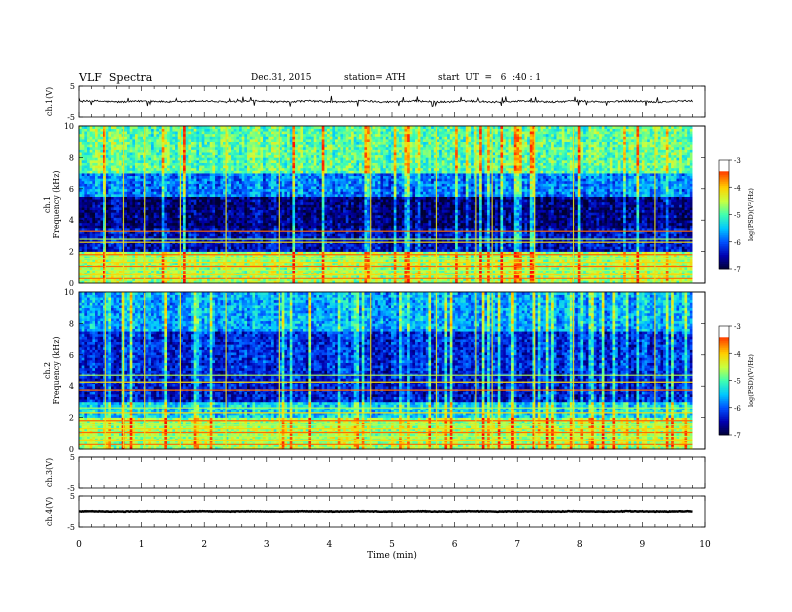  What do you see at coordinates (72, 86) in the screenshot?
I see `ch1-waveform-ytick-label: 5` at bounding box center [72, 86].